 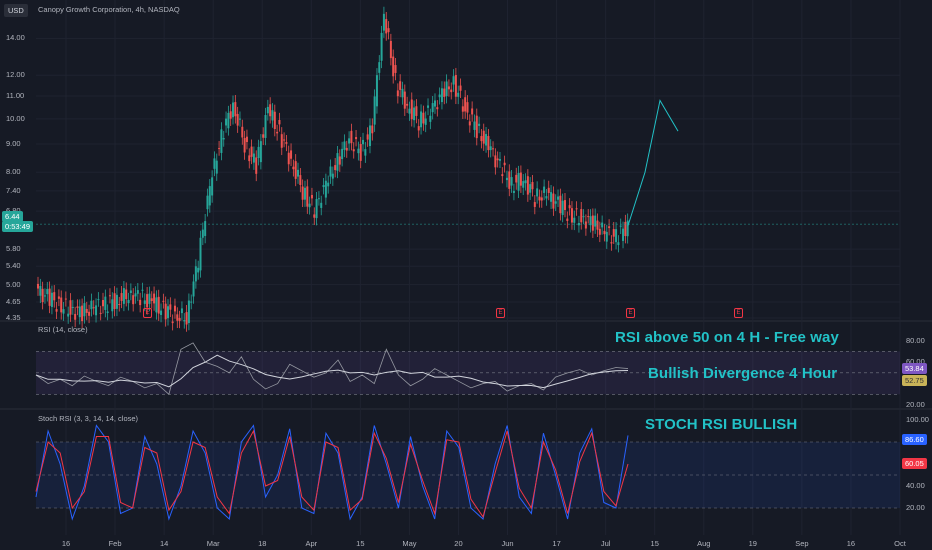 I want to click on countdown-badge: 0:53:49, so click(x=18, y=226).